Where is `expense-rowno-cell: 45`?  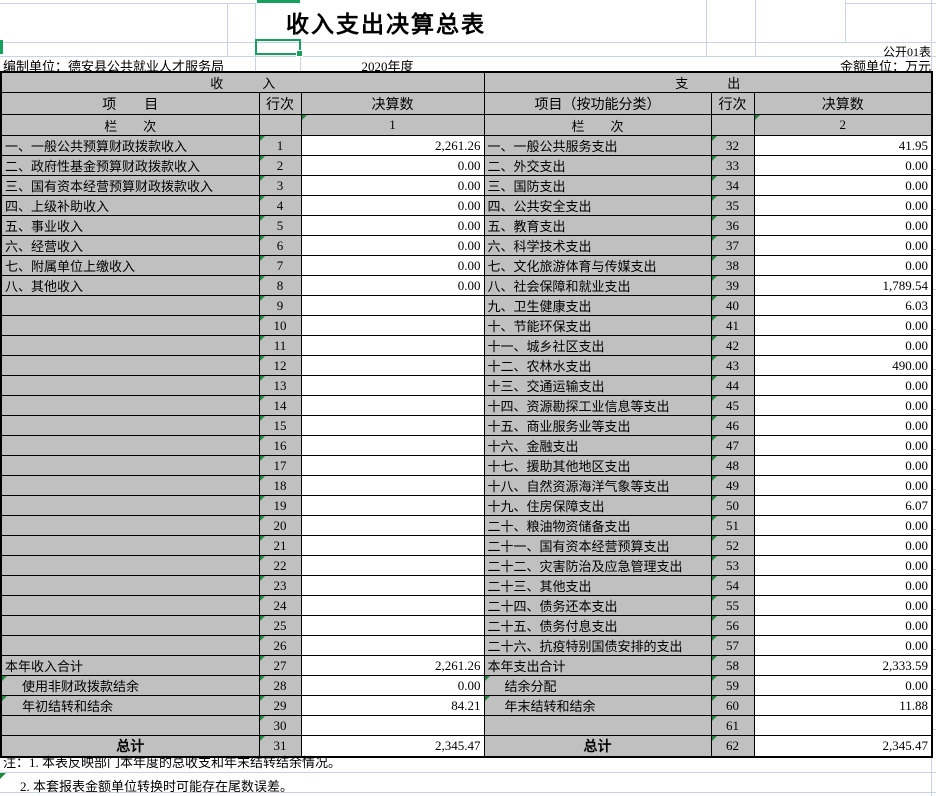 expense-rowno-cell: 45 is located at coordinates (732, 405).